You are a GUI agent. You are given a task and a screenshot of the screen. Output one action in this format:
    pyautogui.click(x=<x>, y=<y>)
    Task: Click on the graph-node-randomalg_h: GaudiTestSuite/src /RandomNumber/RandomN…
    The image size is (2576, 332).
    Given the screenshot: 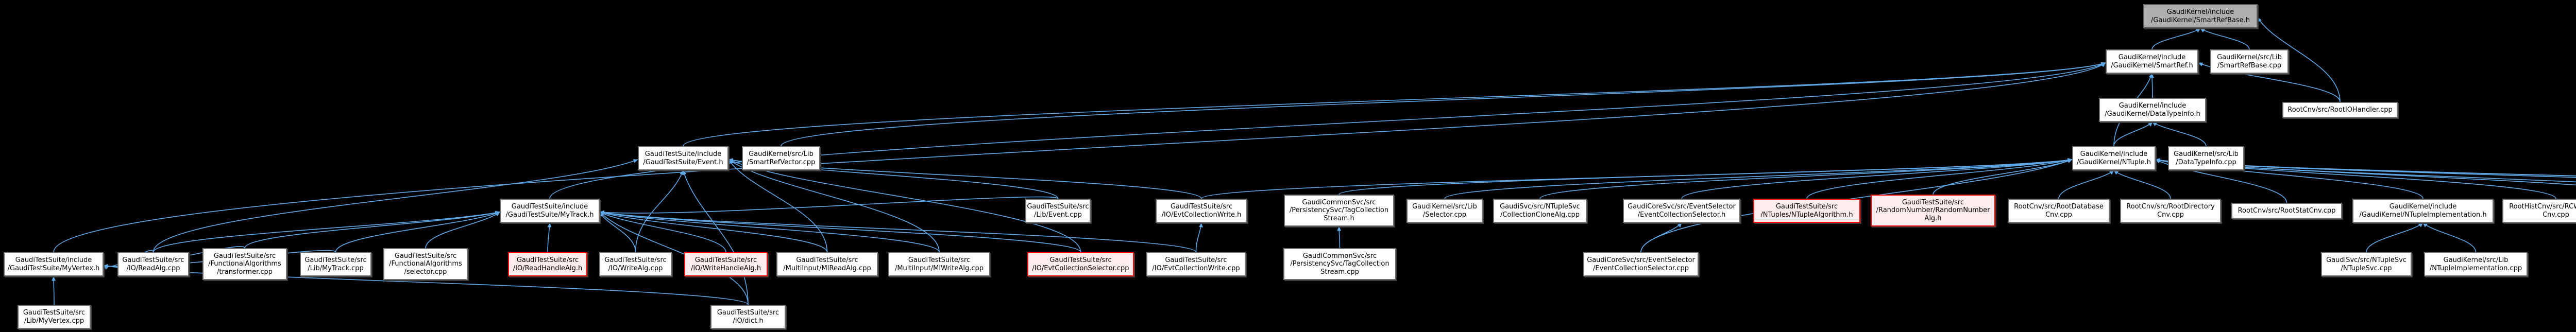 What is the action you would take?
    pyautogui.click(x=1933, y=210)
    